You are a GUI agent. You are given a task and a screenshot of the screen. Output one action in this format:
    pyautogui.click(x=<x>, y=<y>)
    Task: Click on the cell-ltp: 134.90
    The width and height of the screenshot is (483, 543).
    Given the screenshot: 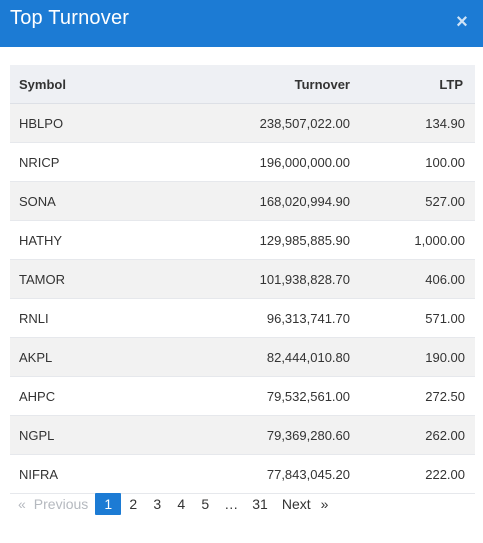 What is the action you would take?
    pyautogui.click(x=417, y=123)
    